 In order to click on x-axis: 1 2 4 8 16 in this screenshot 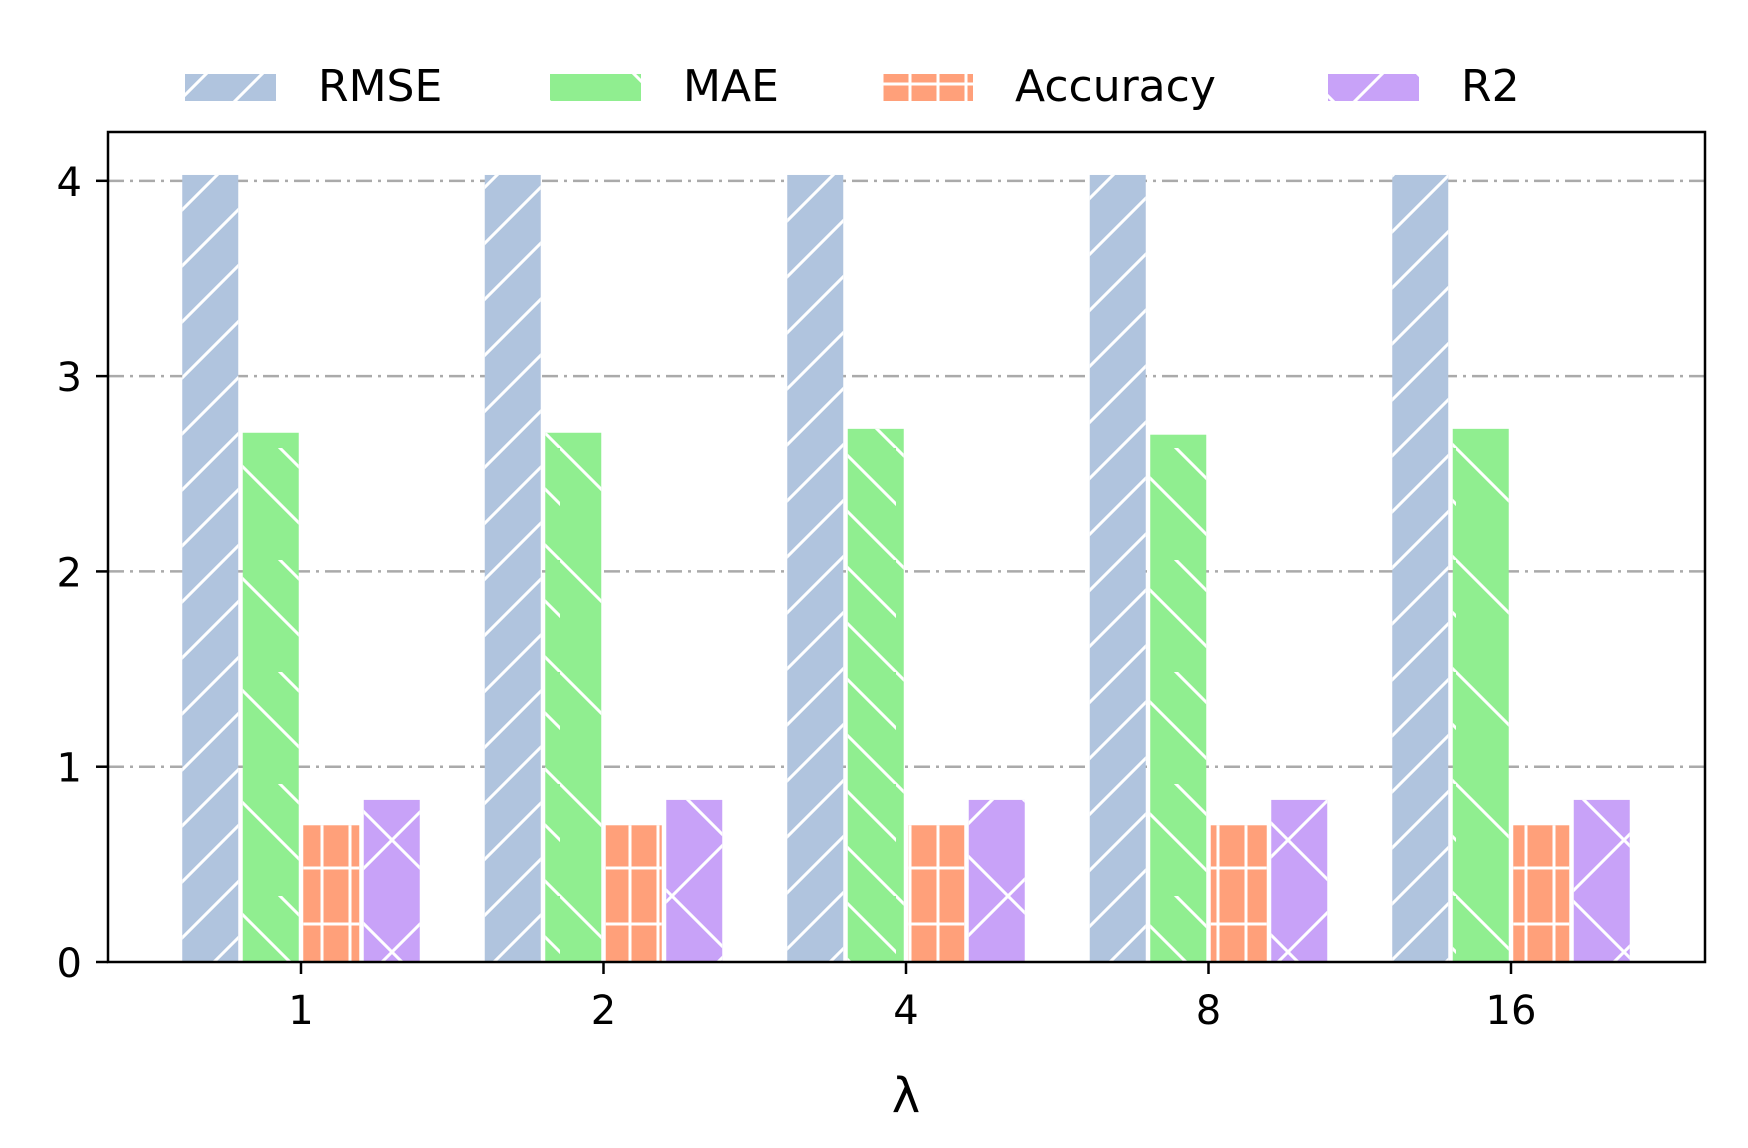, I will do `click(912, 998)`.